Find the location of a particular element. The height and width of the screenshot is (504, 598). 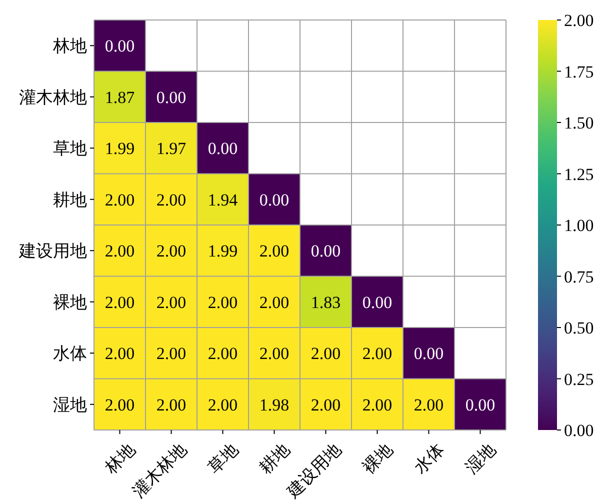

y-tick-label: 耕地 is located at coordinates (70, 200).